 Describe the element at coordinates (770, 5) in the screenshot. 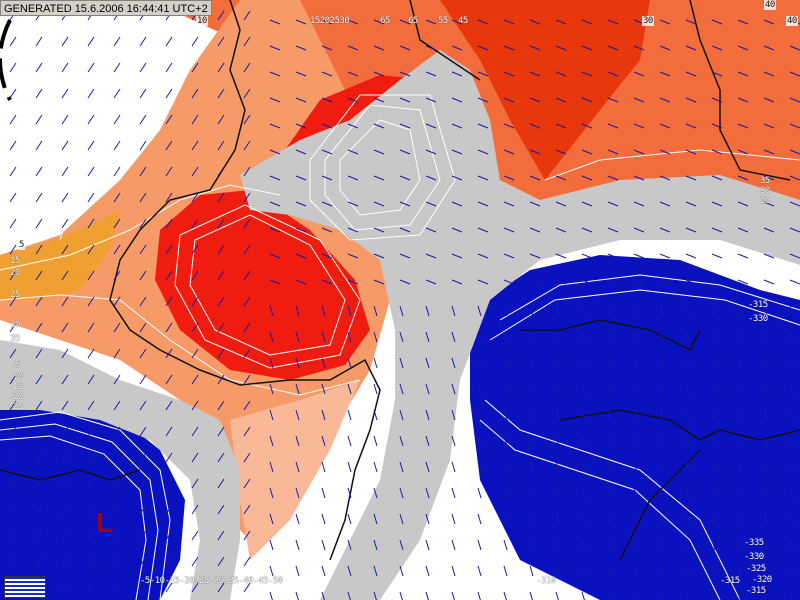

I see `isoline-label: 40` at that location.